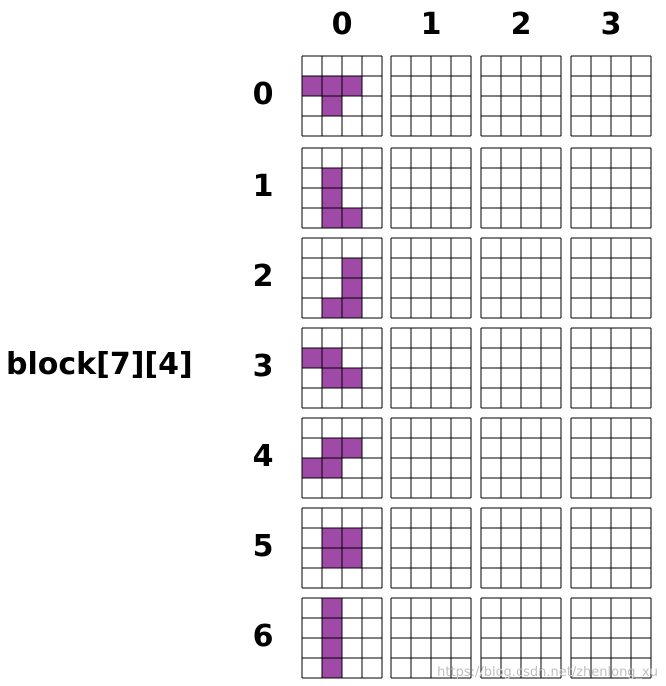 The height and width of the screenshot is (686, 666). What do you see at coordinates (263, 456) in the screenshot?
I see `row-label-4: 4` at bounding box center [263, 456].